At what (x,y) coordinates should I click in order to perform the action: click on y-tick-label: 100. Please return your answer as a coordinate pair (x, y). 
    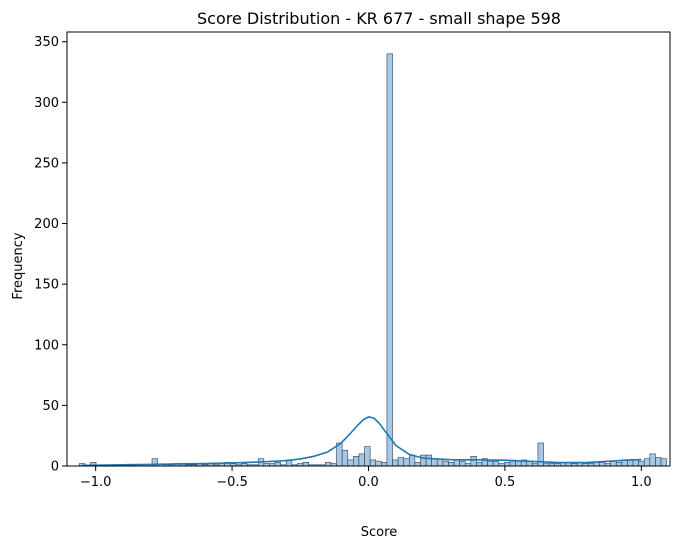
    Looking at the image, I should click on (46, 345).